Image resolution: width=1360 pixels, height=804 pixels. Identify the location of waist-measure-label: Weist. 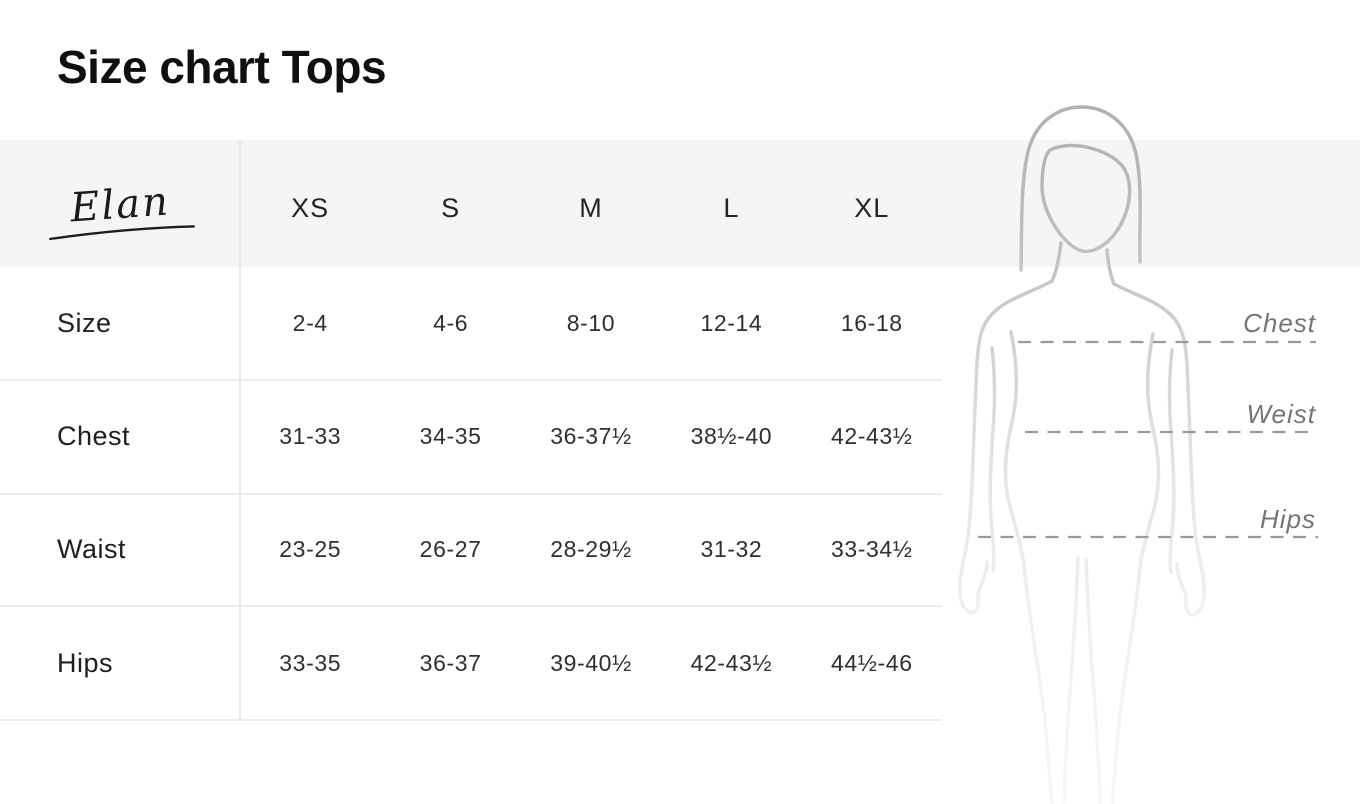
(1281, 414).